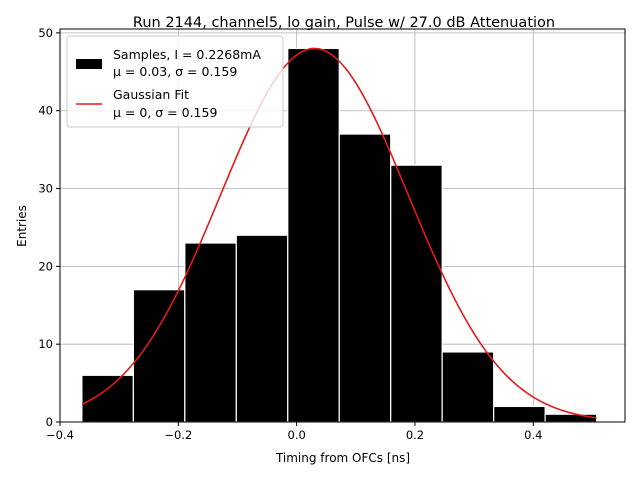 This screenshot has height=480, width=640. I want to click on legend-samples-swatch, so click(89, 64).